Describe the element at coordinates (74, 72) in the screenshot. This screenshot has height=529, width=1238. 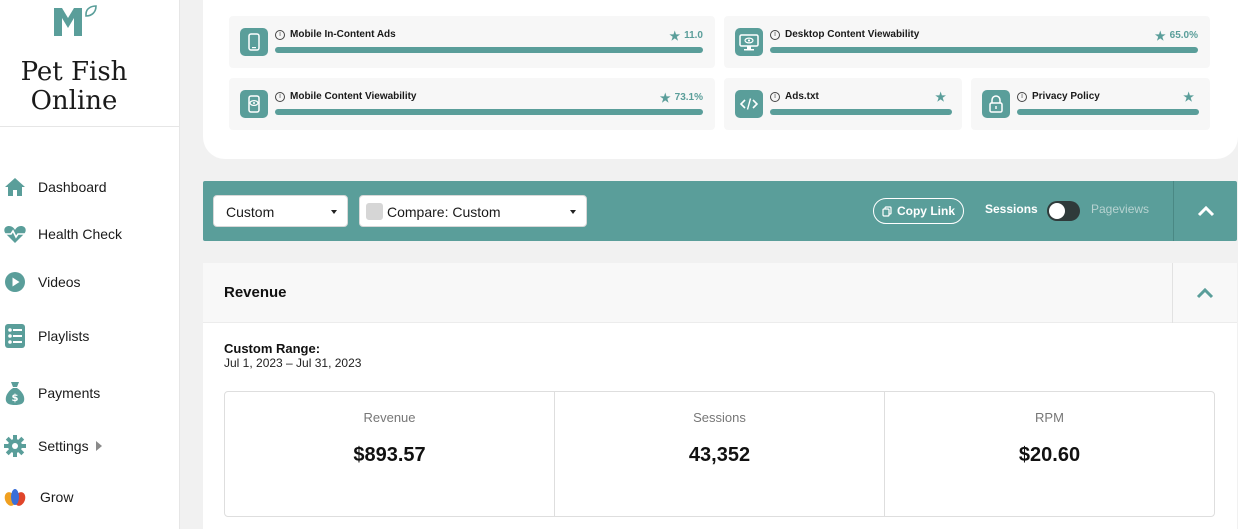
I see `brand-name-line1: Pet Fish` at that location.